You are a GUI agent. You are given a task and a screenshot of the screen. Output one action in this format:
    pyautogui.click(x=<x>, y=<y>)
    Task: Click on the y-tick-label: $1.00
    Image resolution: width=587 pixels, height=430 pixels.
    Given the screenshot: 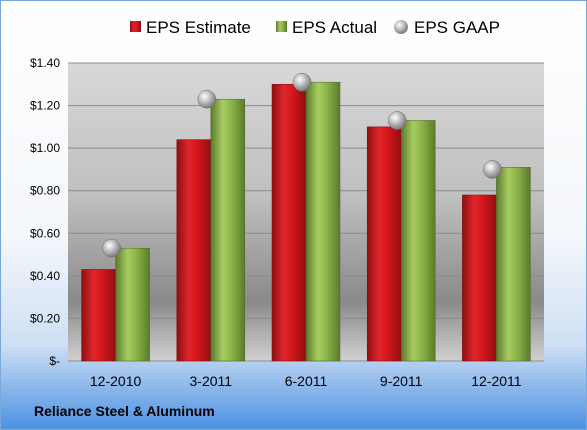 What is the action you would take?
    pyautogui.click(x=45, y=148)
    